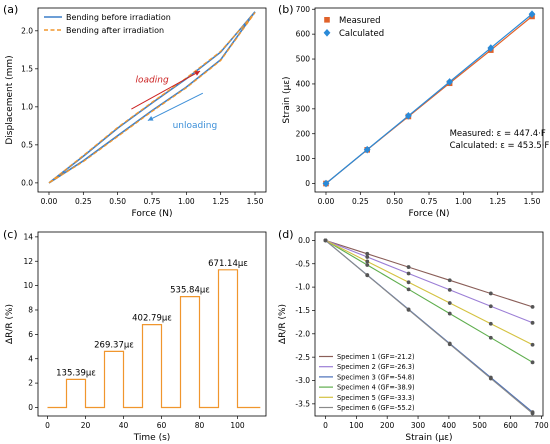  I want to click on x-tick-label-c: 60, so click(162, 425).